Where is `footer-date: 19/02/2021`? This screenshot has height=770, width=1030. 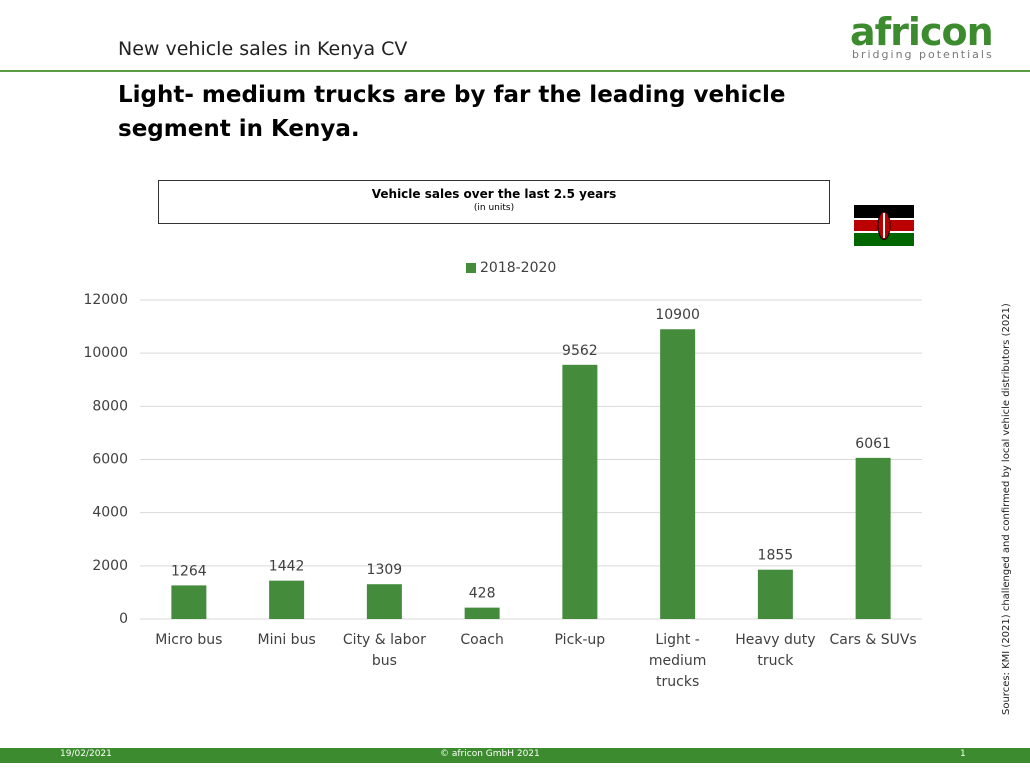
footer-date: 19/02/2021 is located at coordinates (86, 754).